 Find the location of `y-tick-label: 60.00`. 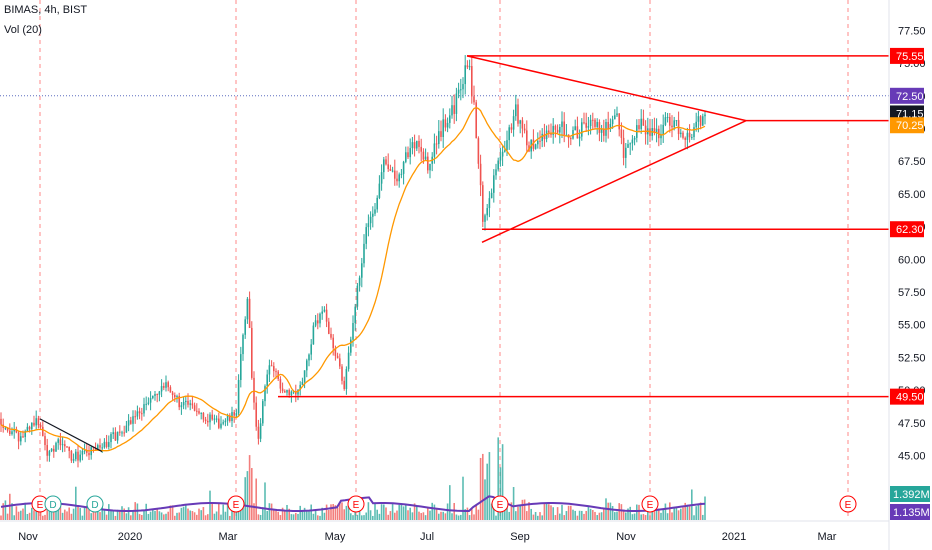

y-tick-label: 60.00 is located at coordinates (912, 260).